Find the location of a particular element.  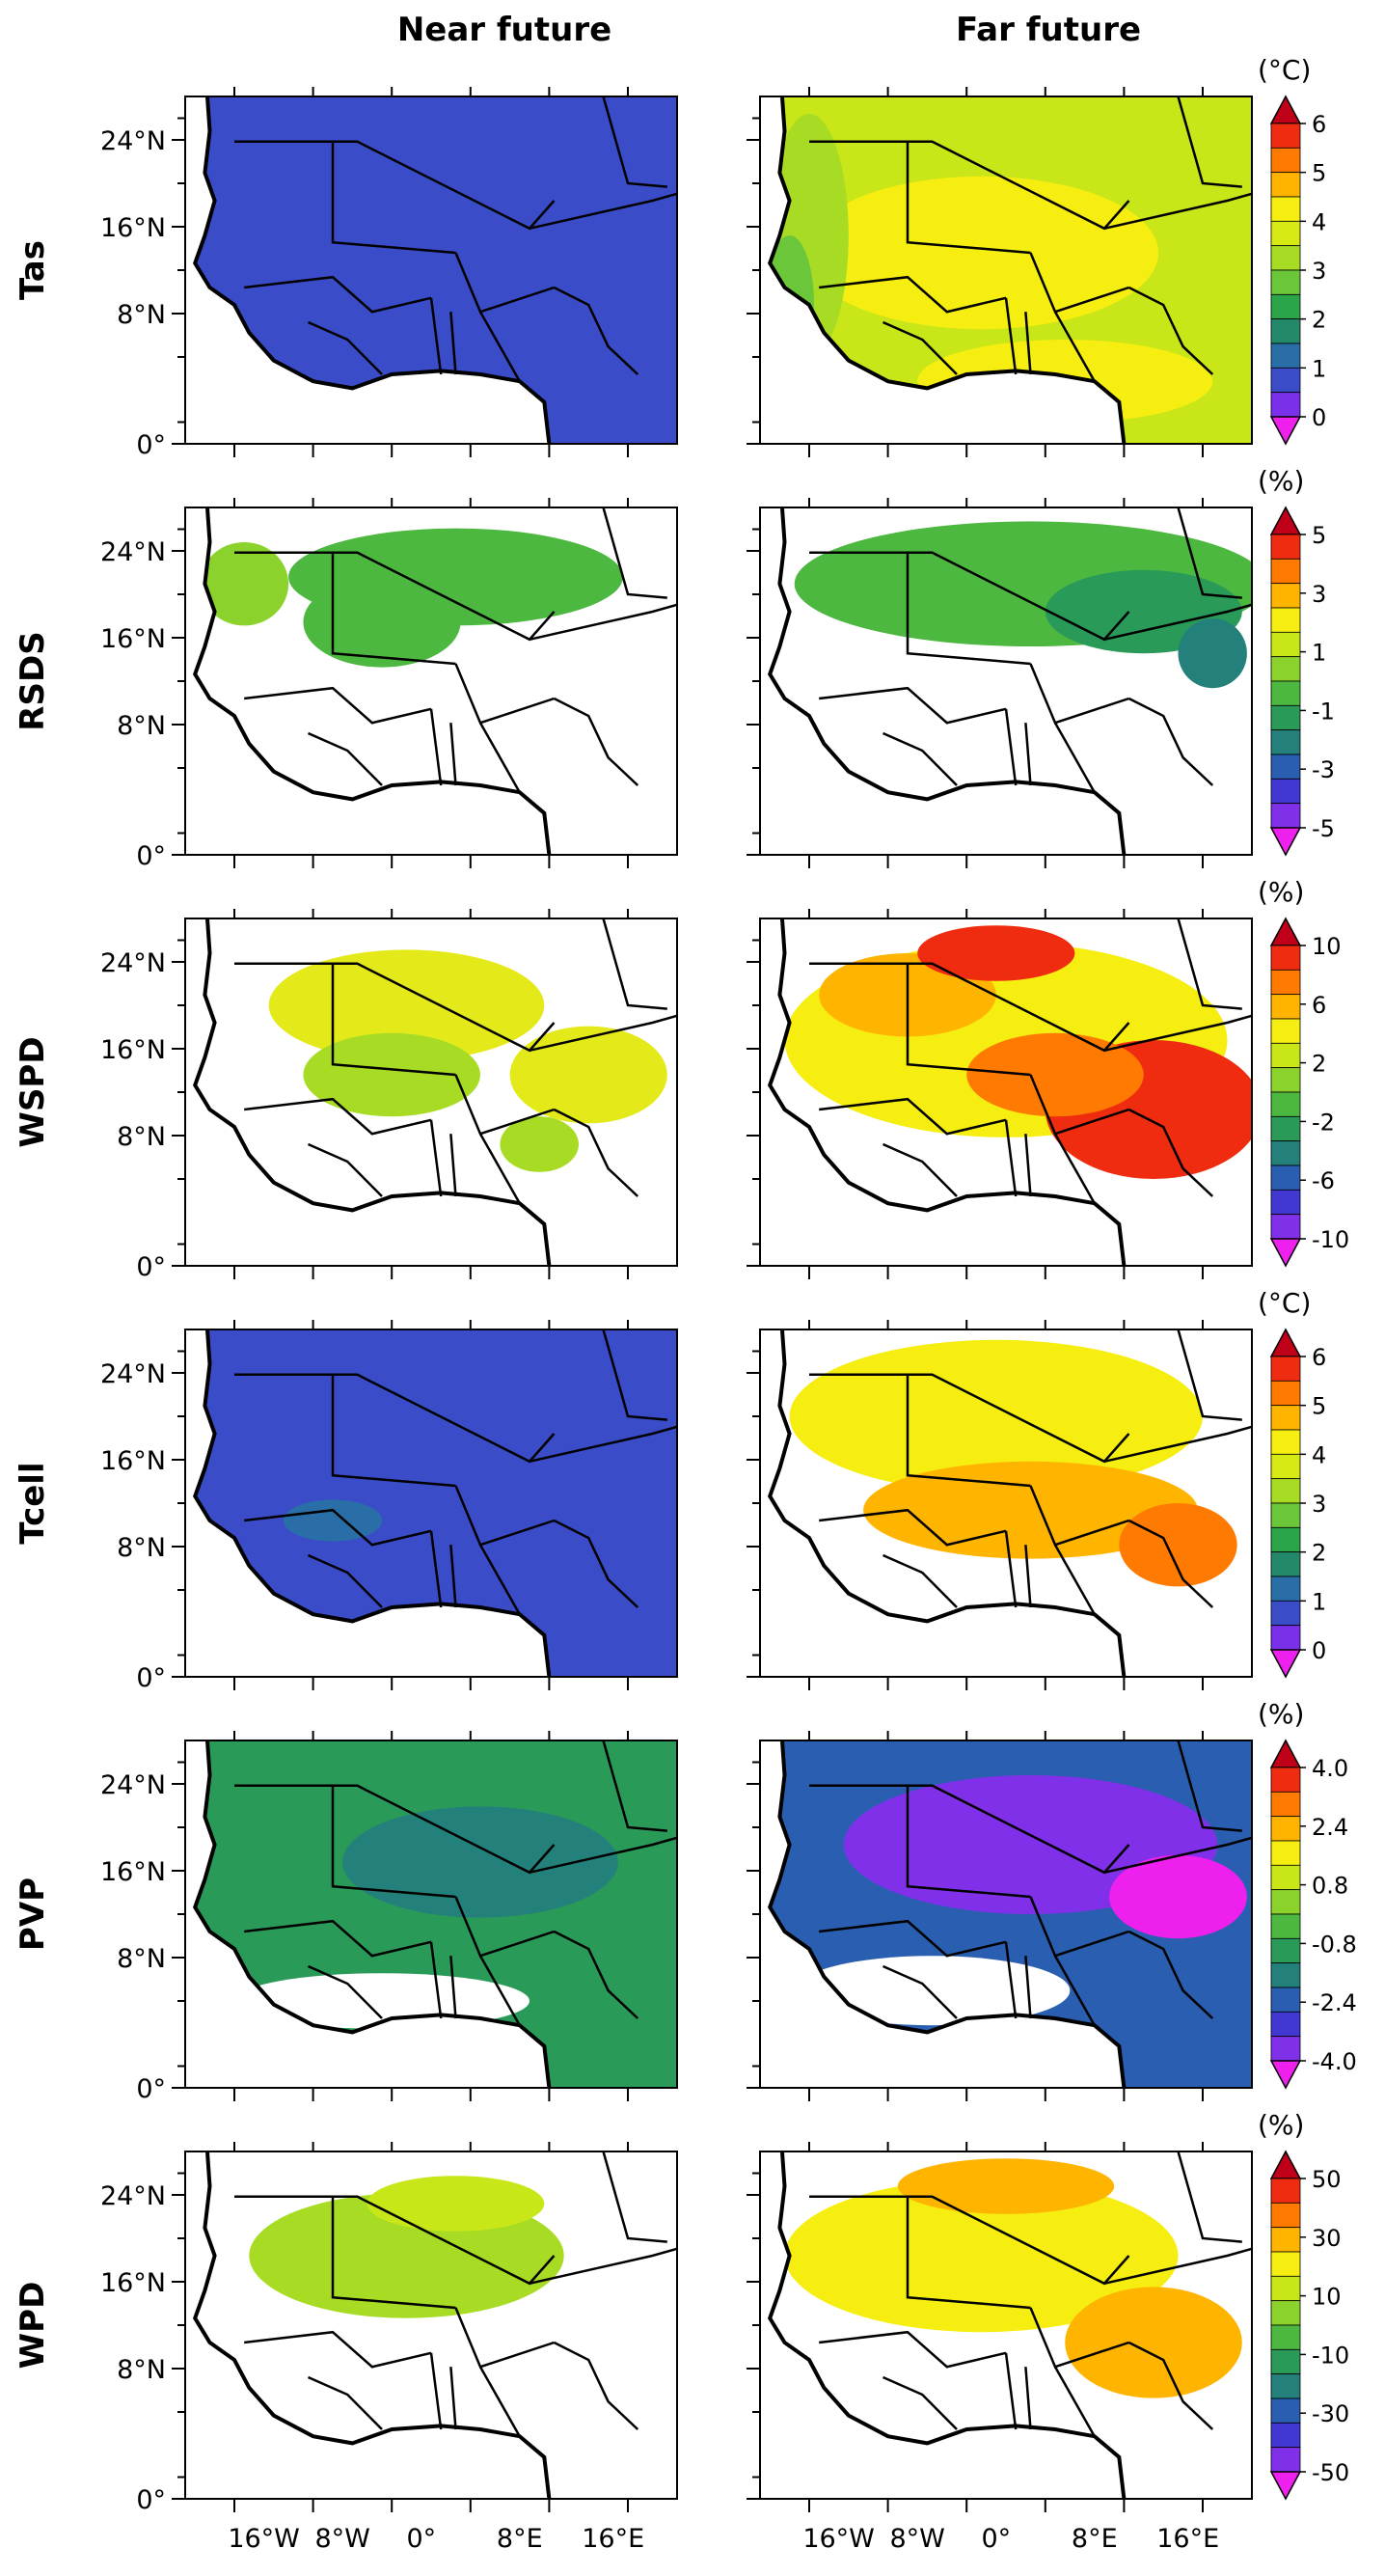

row-label: WSPD is located at coordinates (33, 1091).